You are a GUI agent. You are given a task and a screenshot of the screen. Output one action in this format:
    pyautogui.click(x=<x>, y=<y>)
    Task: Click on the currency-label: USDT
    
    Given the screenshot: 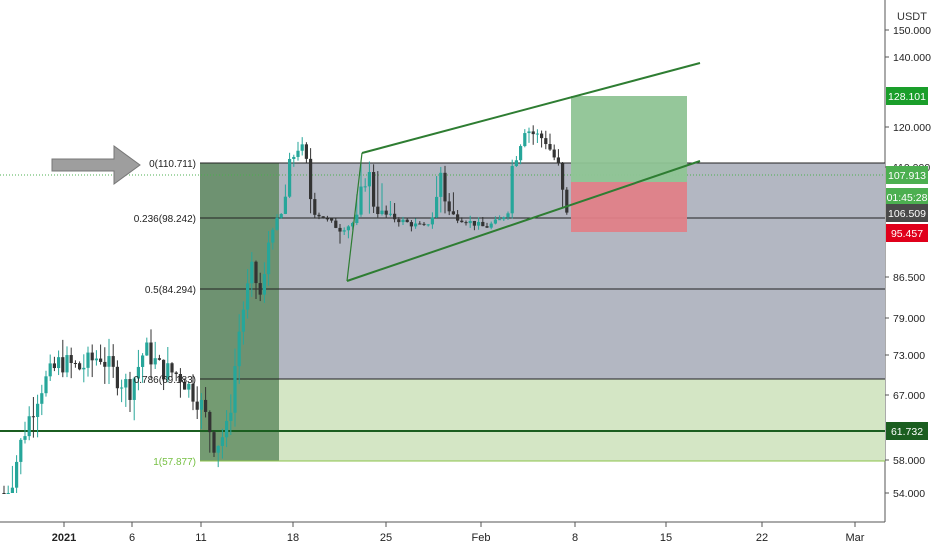 What is the action you would take?
    pyautogui.click(x=912, y=17)
    